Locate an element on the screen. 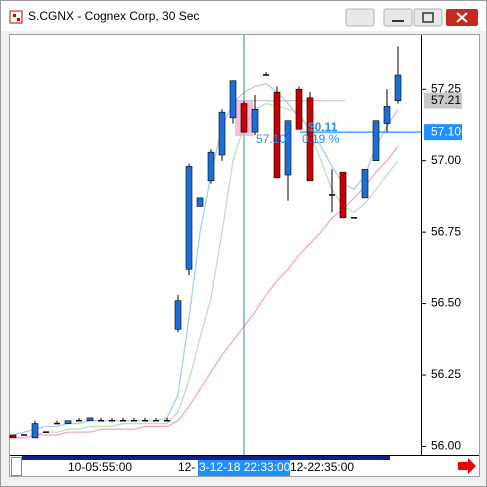  scroll-box is located at coordinates (16, 466).